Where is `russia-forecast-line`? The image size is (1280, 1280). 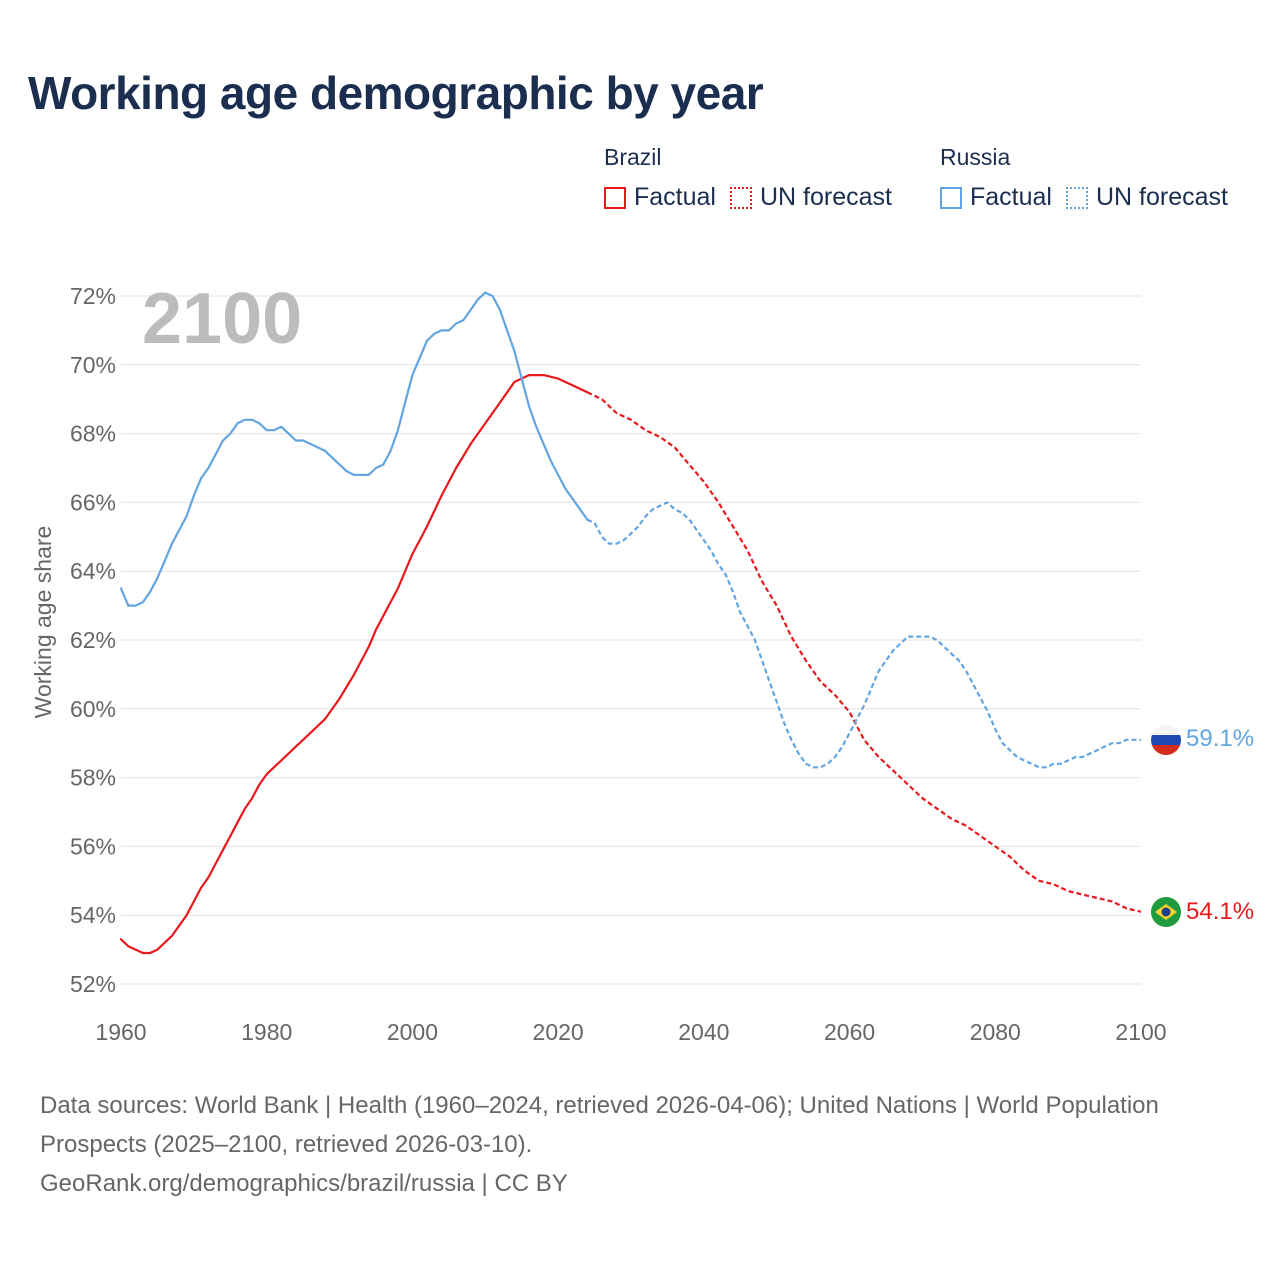 russia-forecast-line is located at coordinates (863, 635).